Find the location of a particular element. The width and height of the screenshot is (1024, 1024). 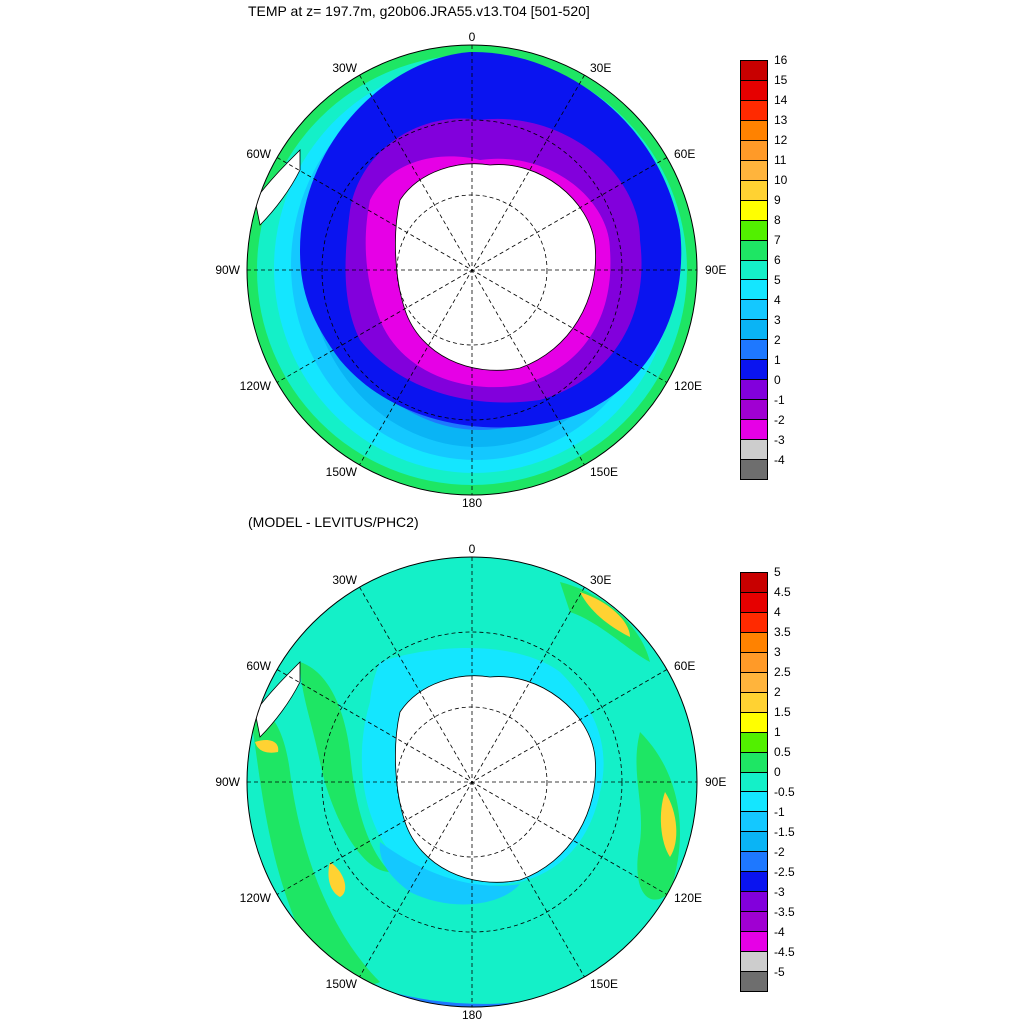

colorbar-tick-label: 15 is located at coordinates (781, 80).